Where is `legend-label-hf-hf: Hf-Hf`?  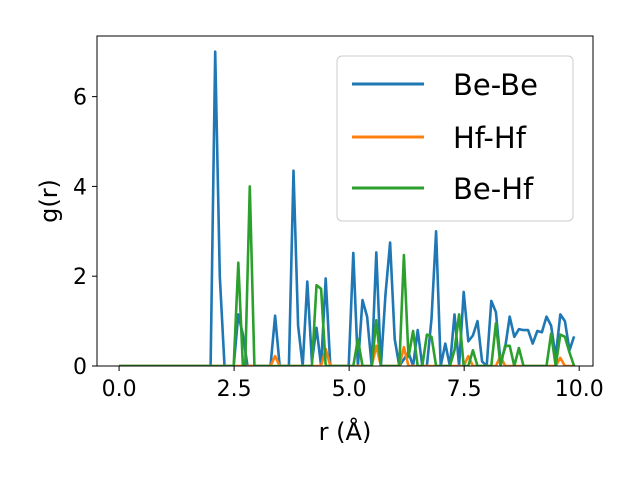 legend-label-hf-hf: Hf-Hf is located at coordinates (490, 138).